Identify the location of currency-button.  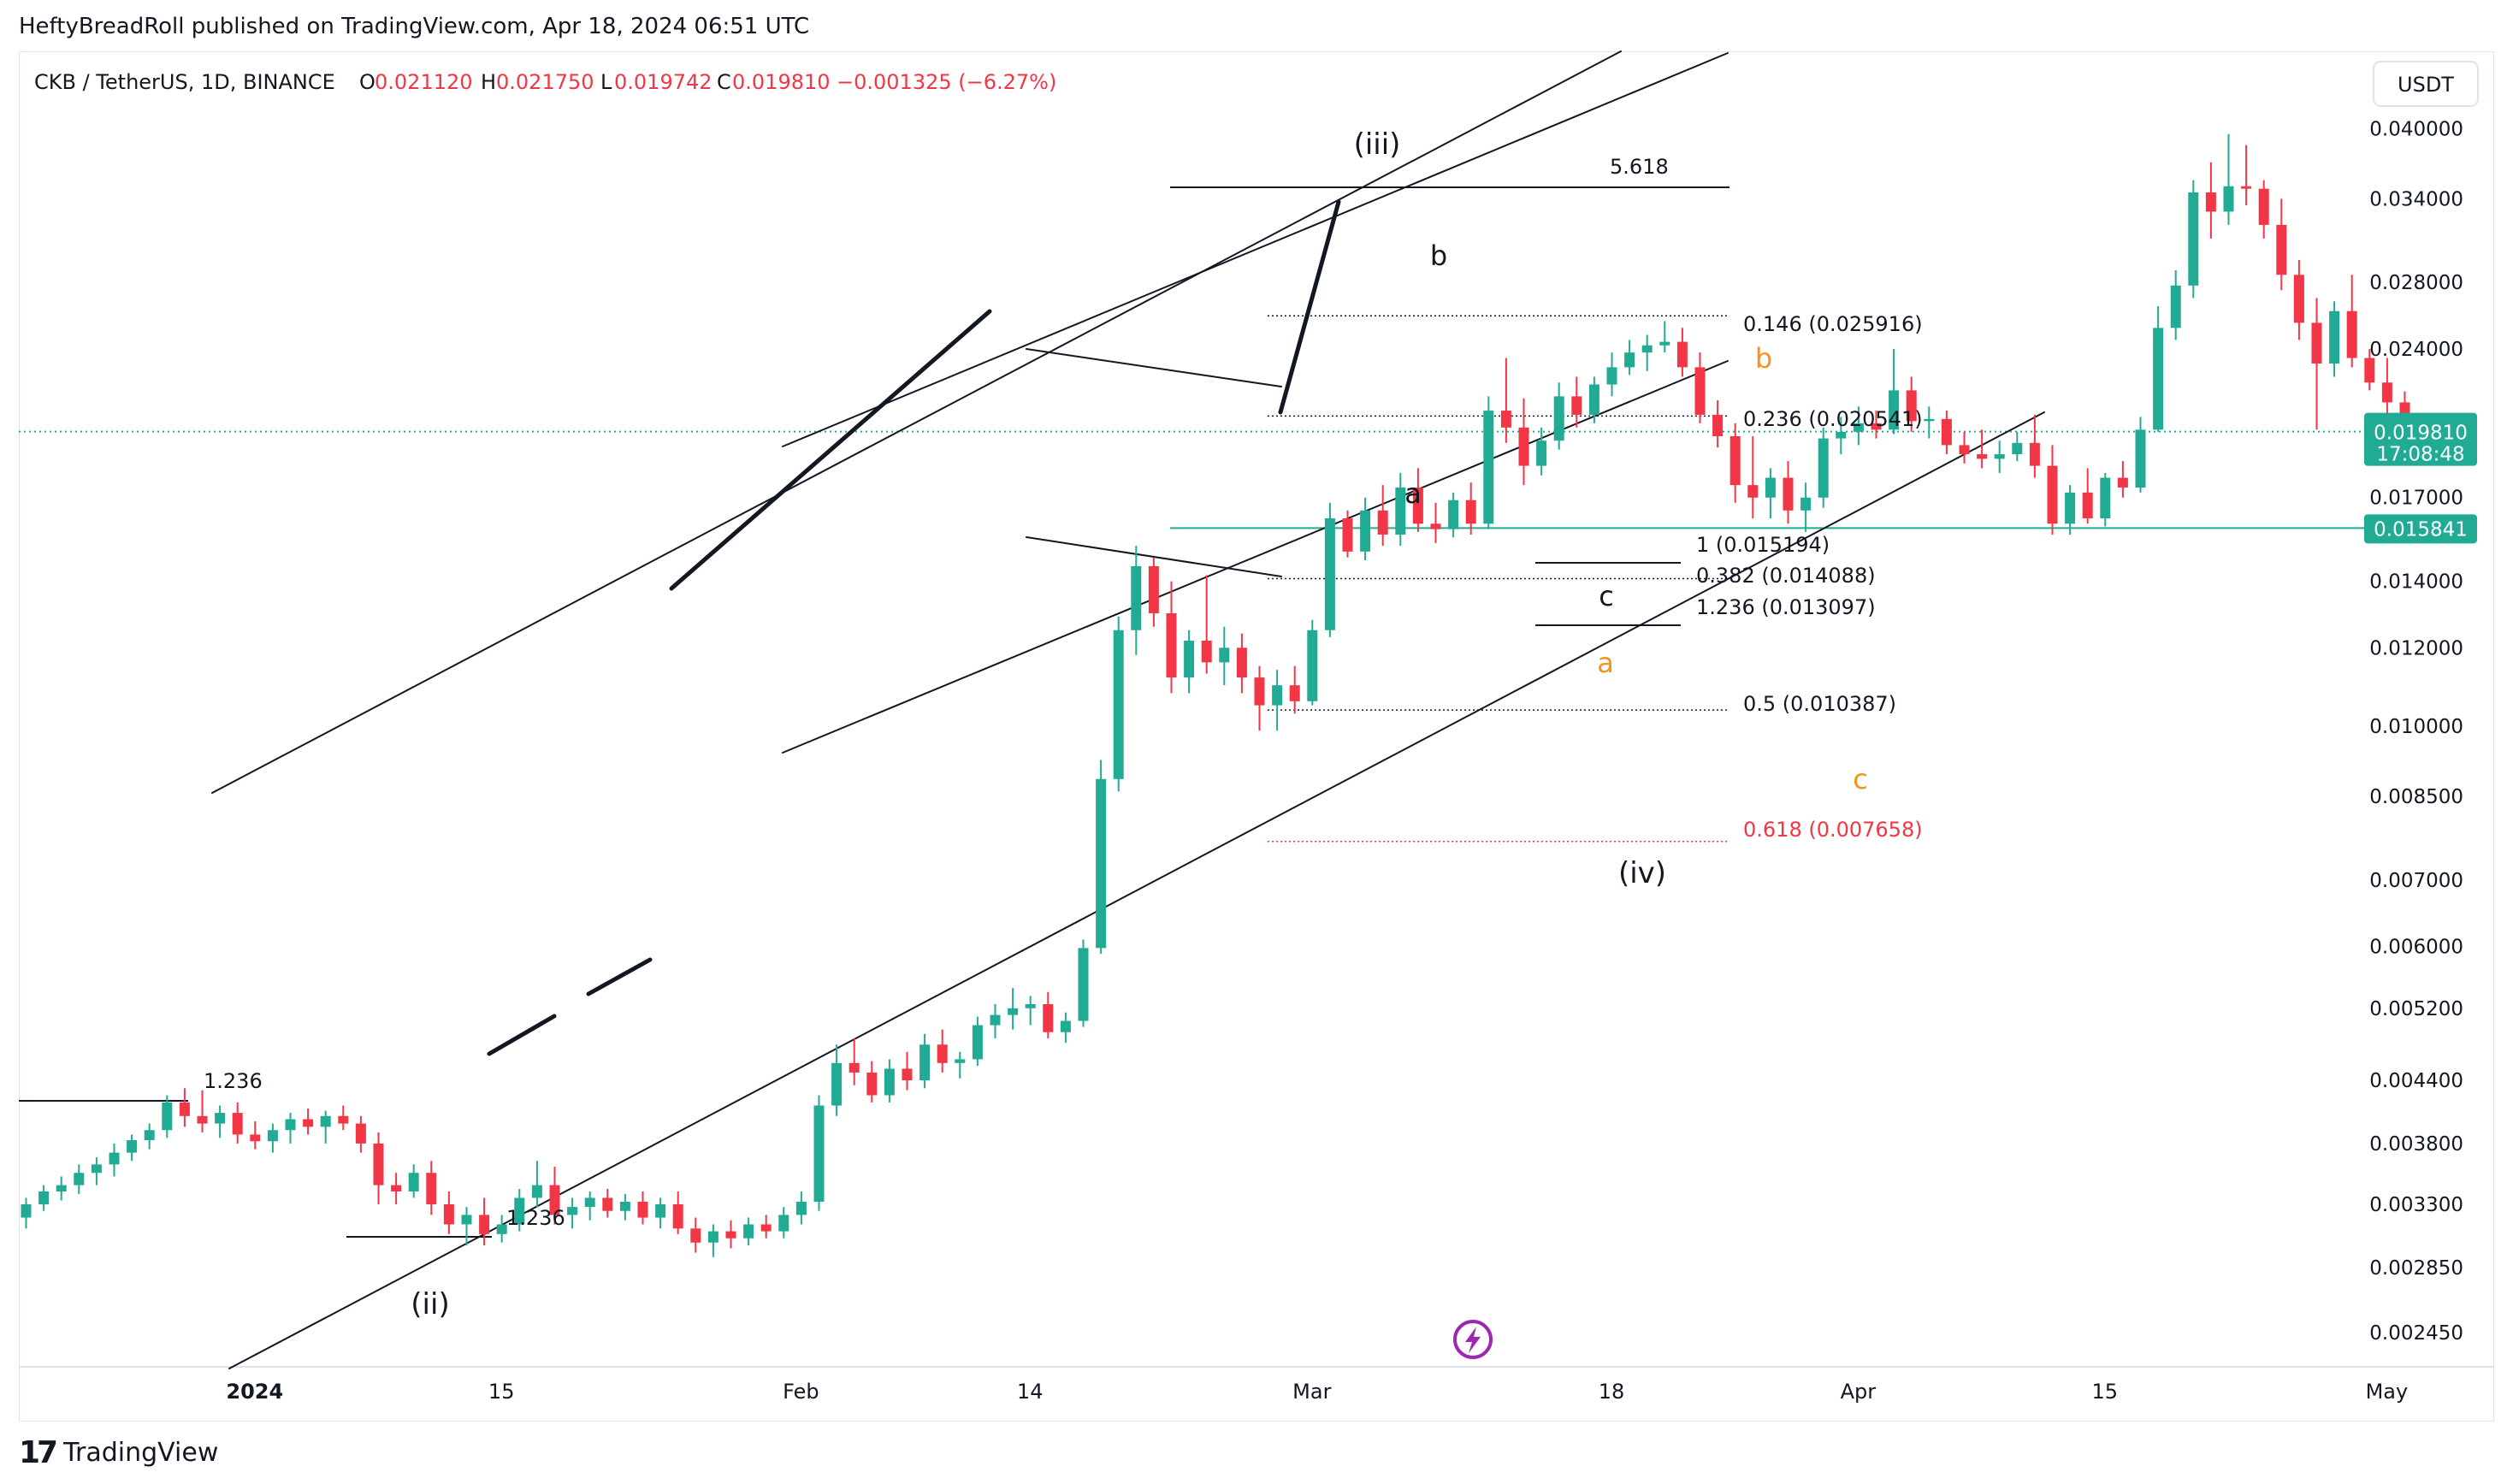
(2426, 84).